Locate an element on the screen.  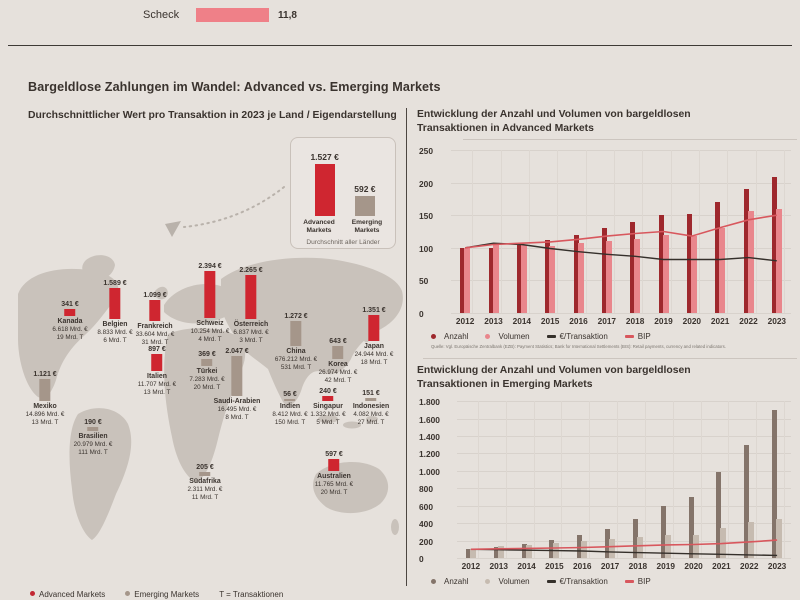
inset-emerging-label: Emerging Markets is located at coordinates (367, 226).